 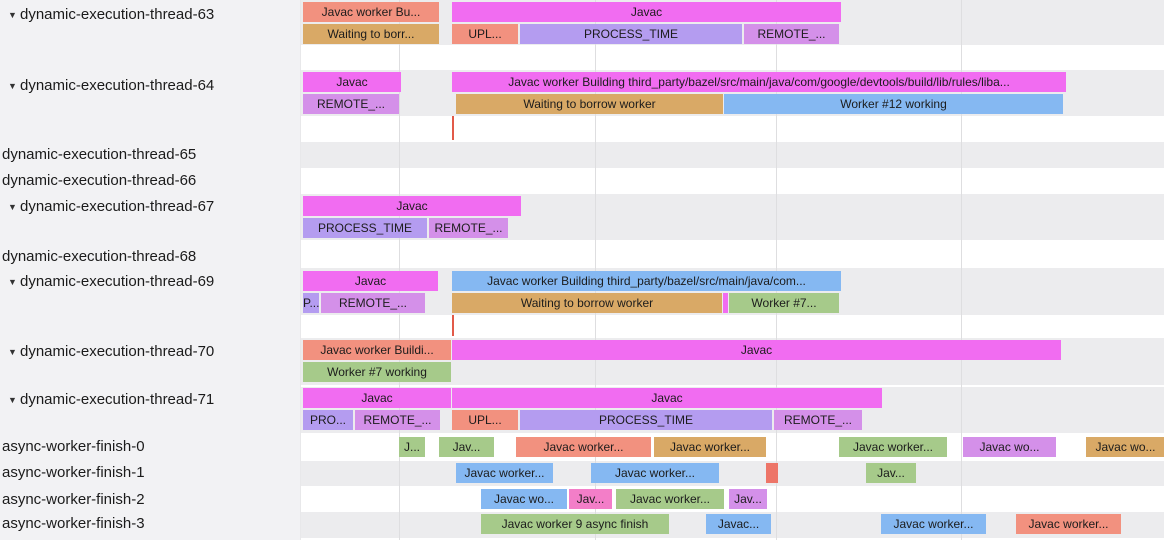 What do you see at coordinates (117, 281) in the screenshot?
I see `track-label-text: dynamic-execution-thread-69` at bounding box center [117, 281].